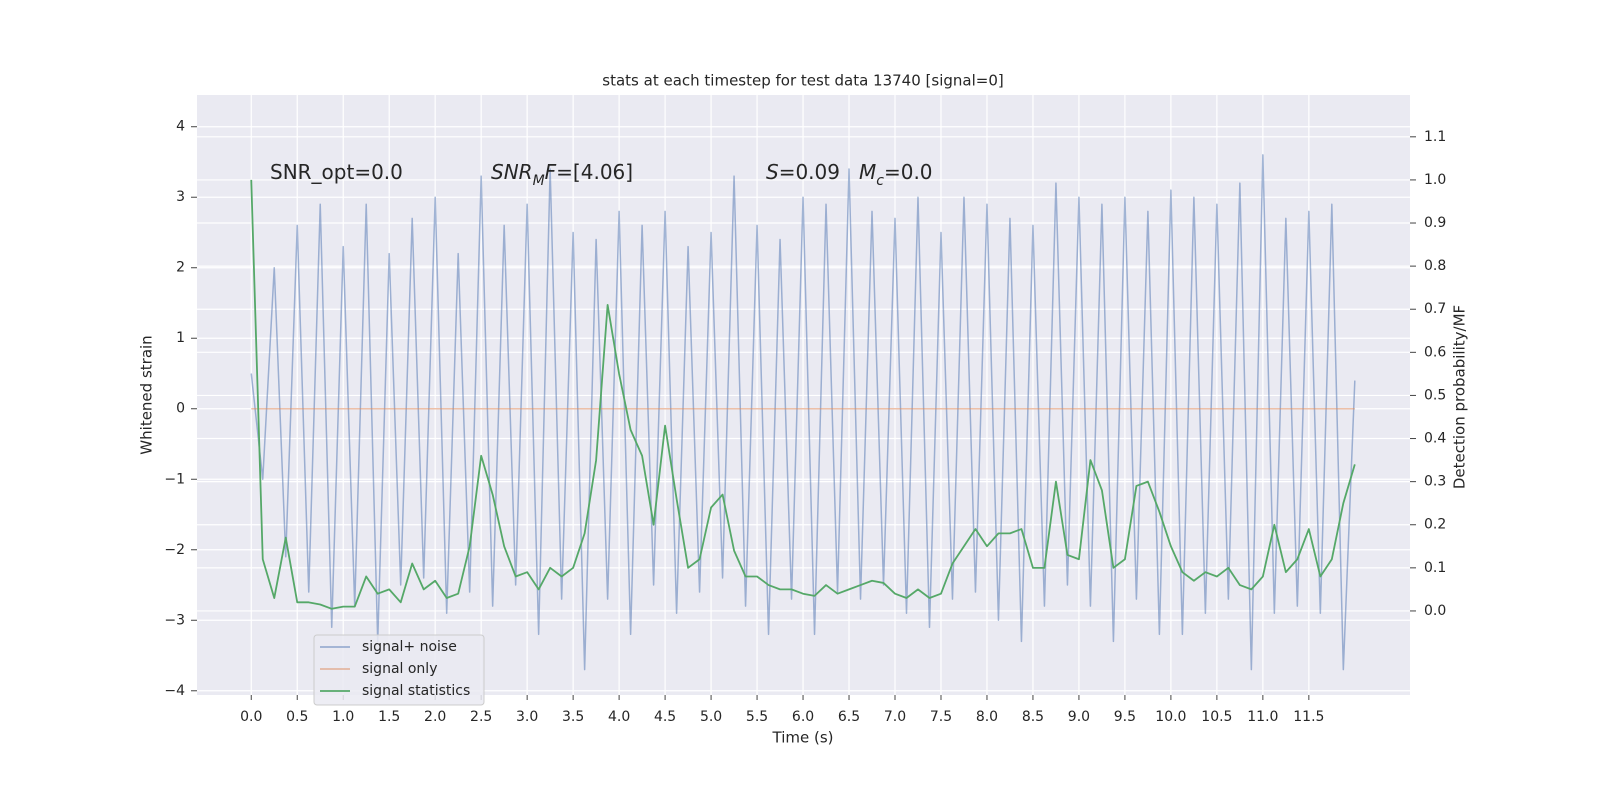 The height and width of the screenshot is (804, 1600). I want to click on annotation: SNR_opt=0.0, so click(336, 172).